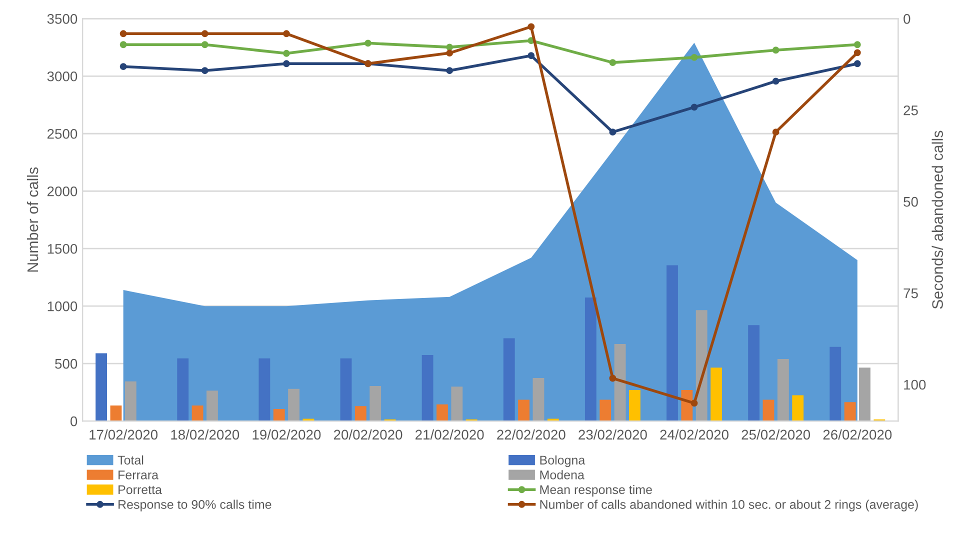  What do you see at coordinates (368, 434) in the screenshot?
I see `x-tick-label: 20/02/2020` at bounding box center [368, 434].